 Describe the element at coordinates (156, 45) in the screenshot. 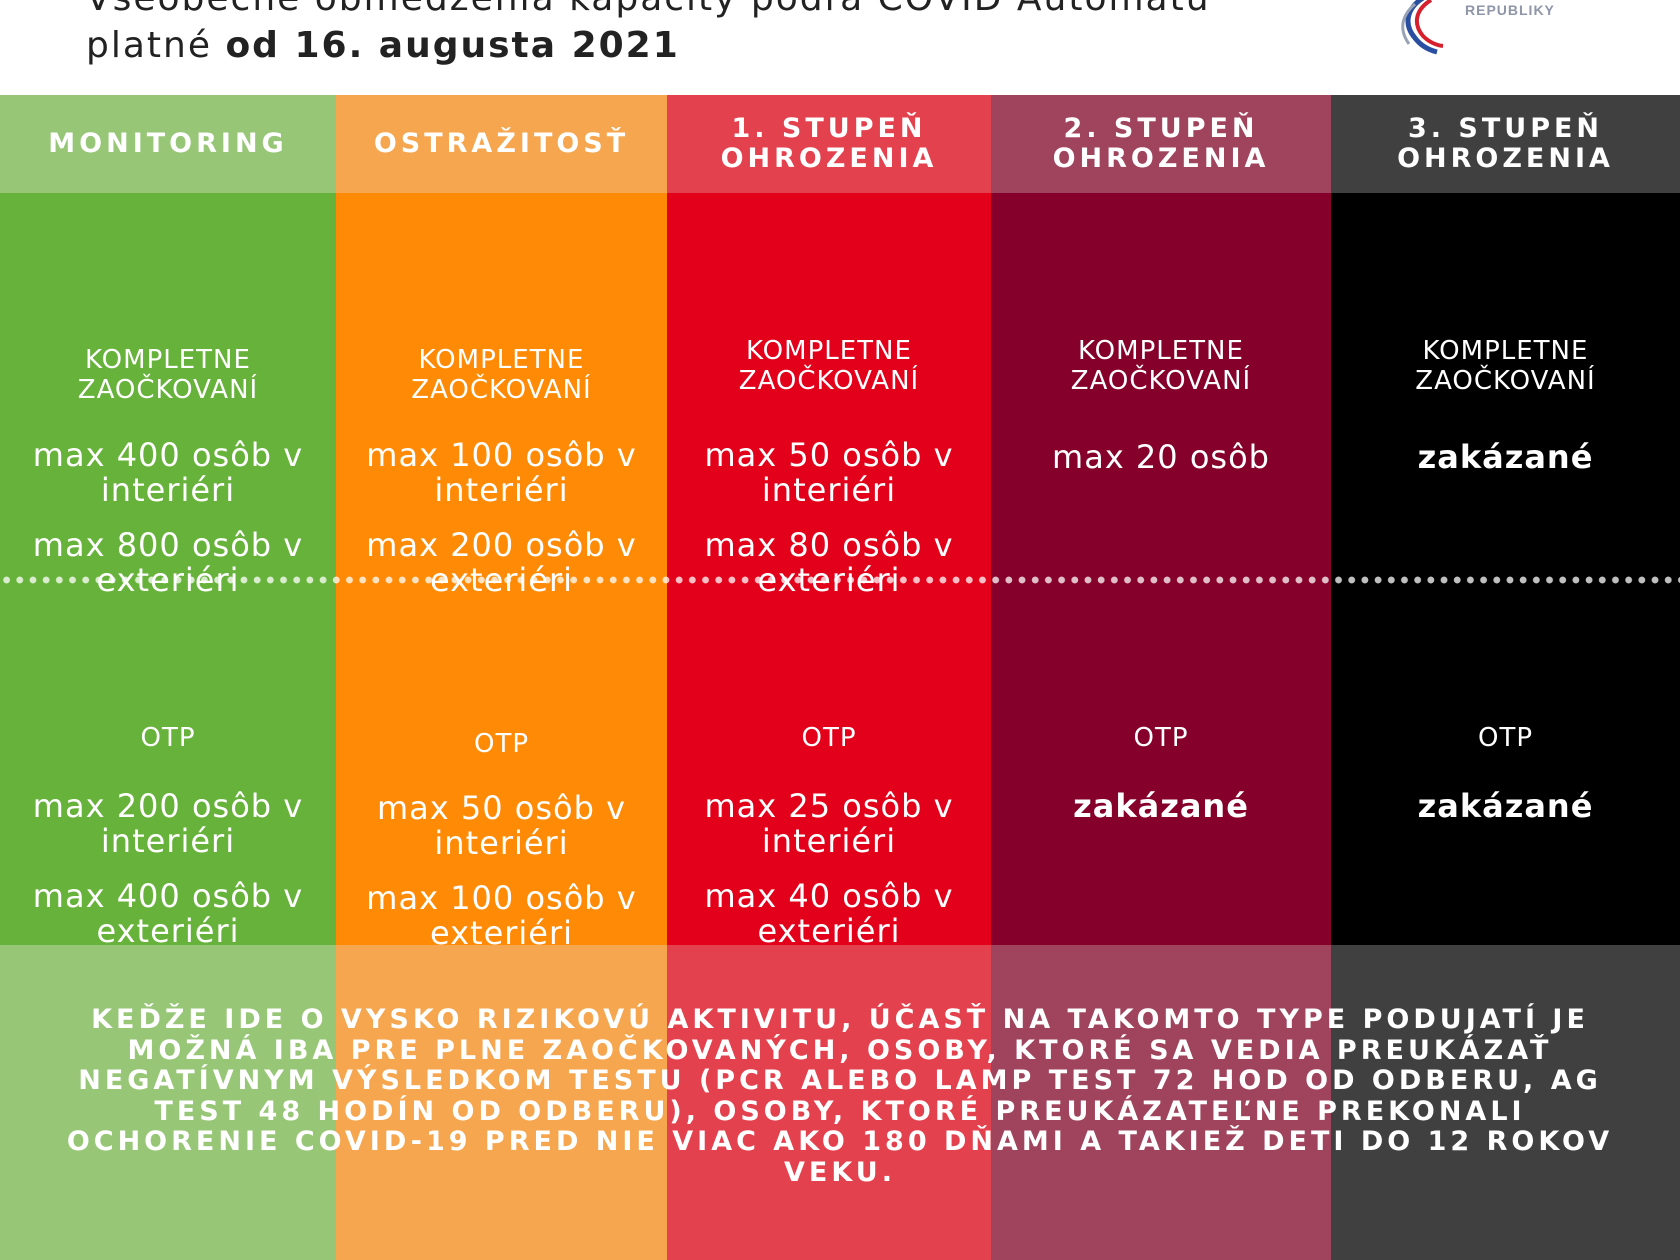

I see `subtitle-prefix: platné` at that location.